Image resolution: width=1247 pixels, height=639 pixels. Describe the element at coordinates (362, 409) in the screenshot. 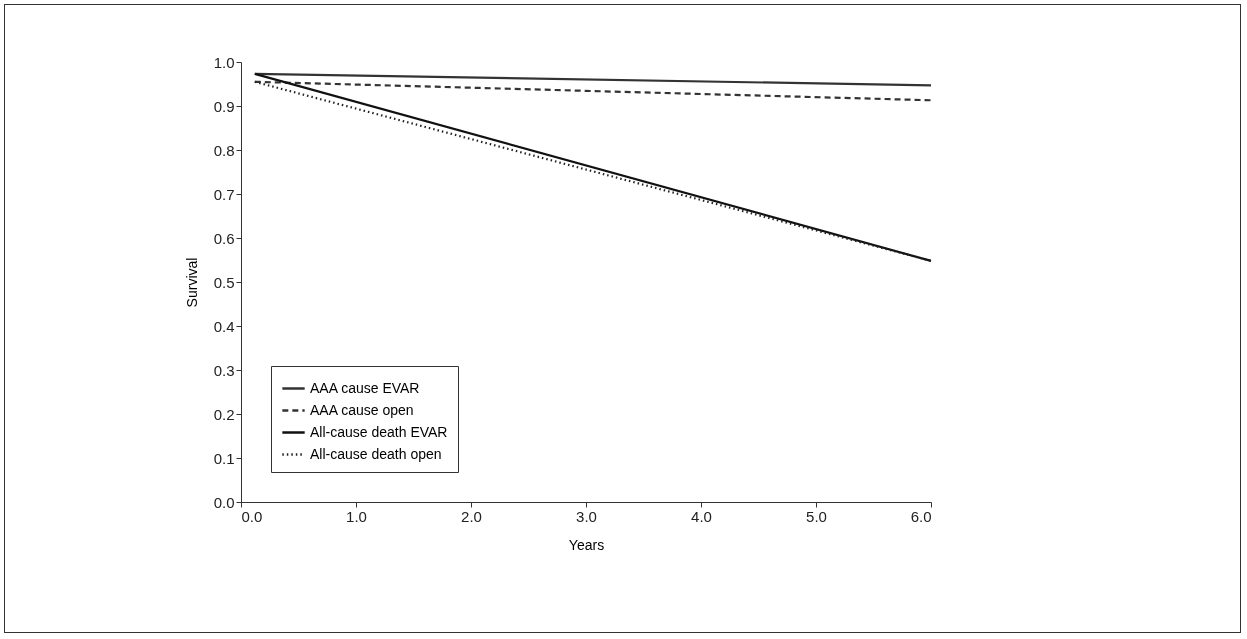

I see `legend-label: AAA cause open` at that location.